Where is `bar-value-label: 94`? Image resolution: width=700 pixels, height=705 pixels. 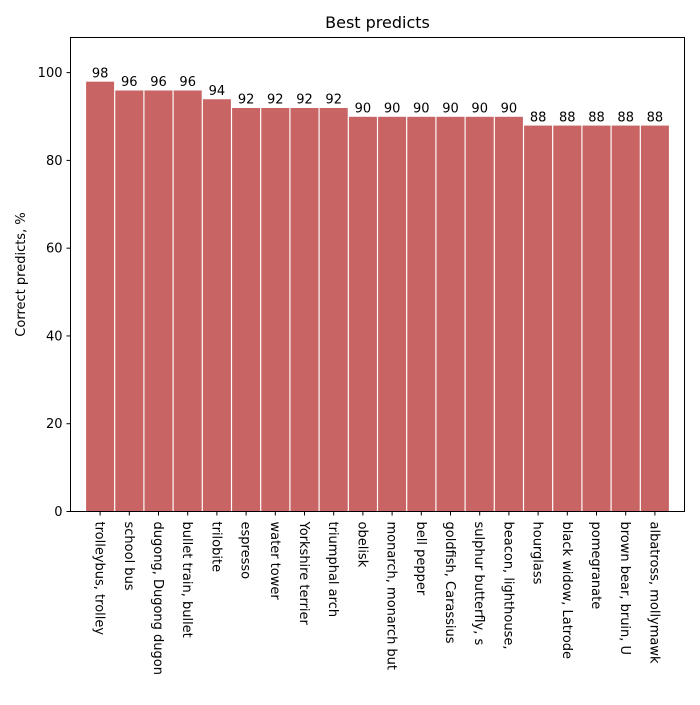 bar-value-label: 94 is located at coordinates (217, 91).